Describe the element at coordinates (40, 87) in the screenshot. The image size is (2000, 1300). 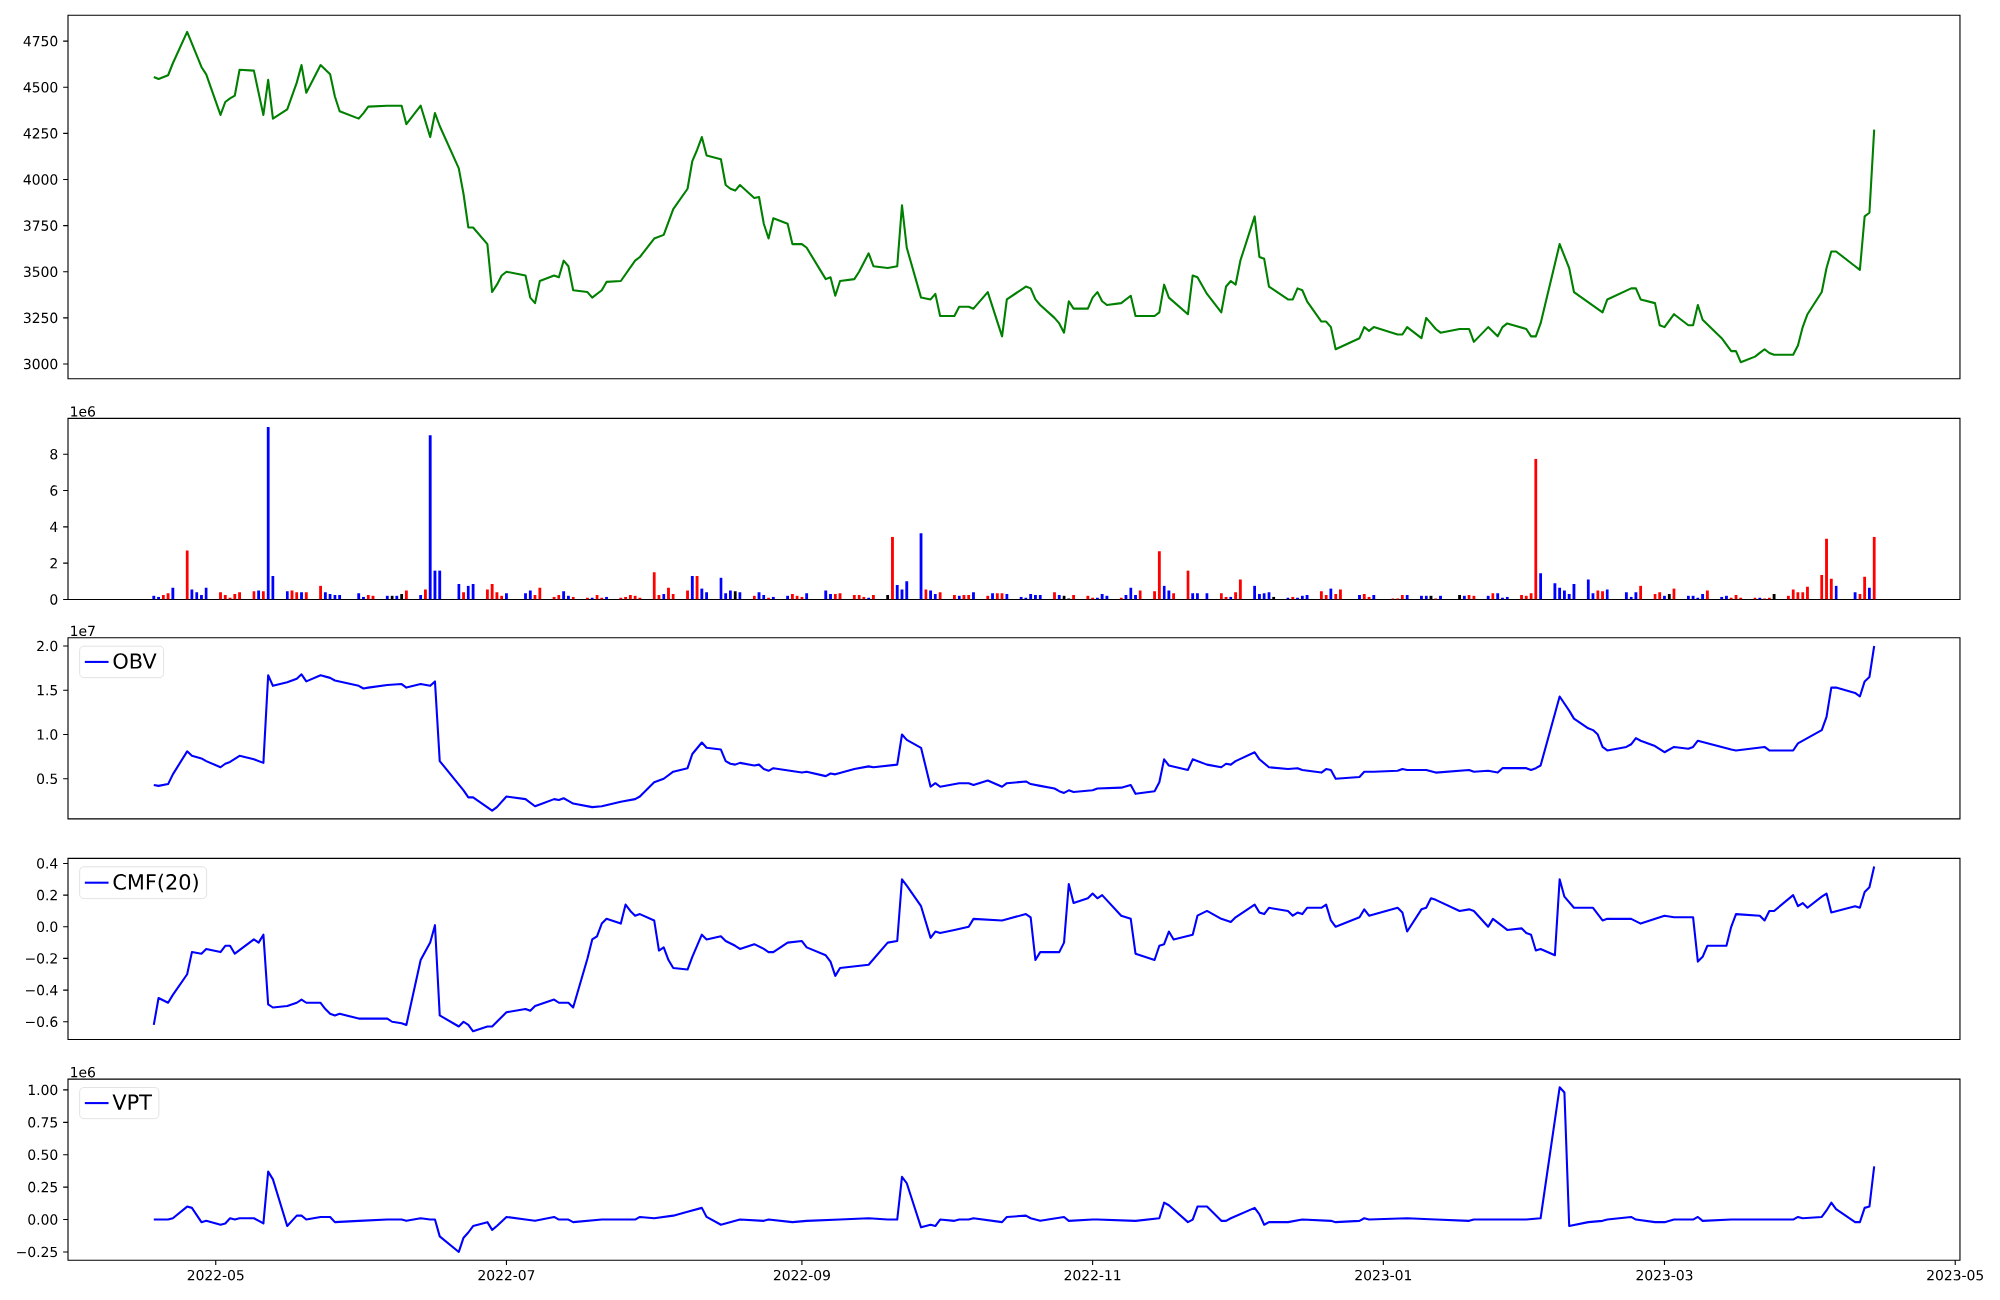
I see `y-tick-label: 4500` at that location.